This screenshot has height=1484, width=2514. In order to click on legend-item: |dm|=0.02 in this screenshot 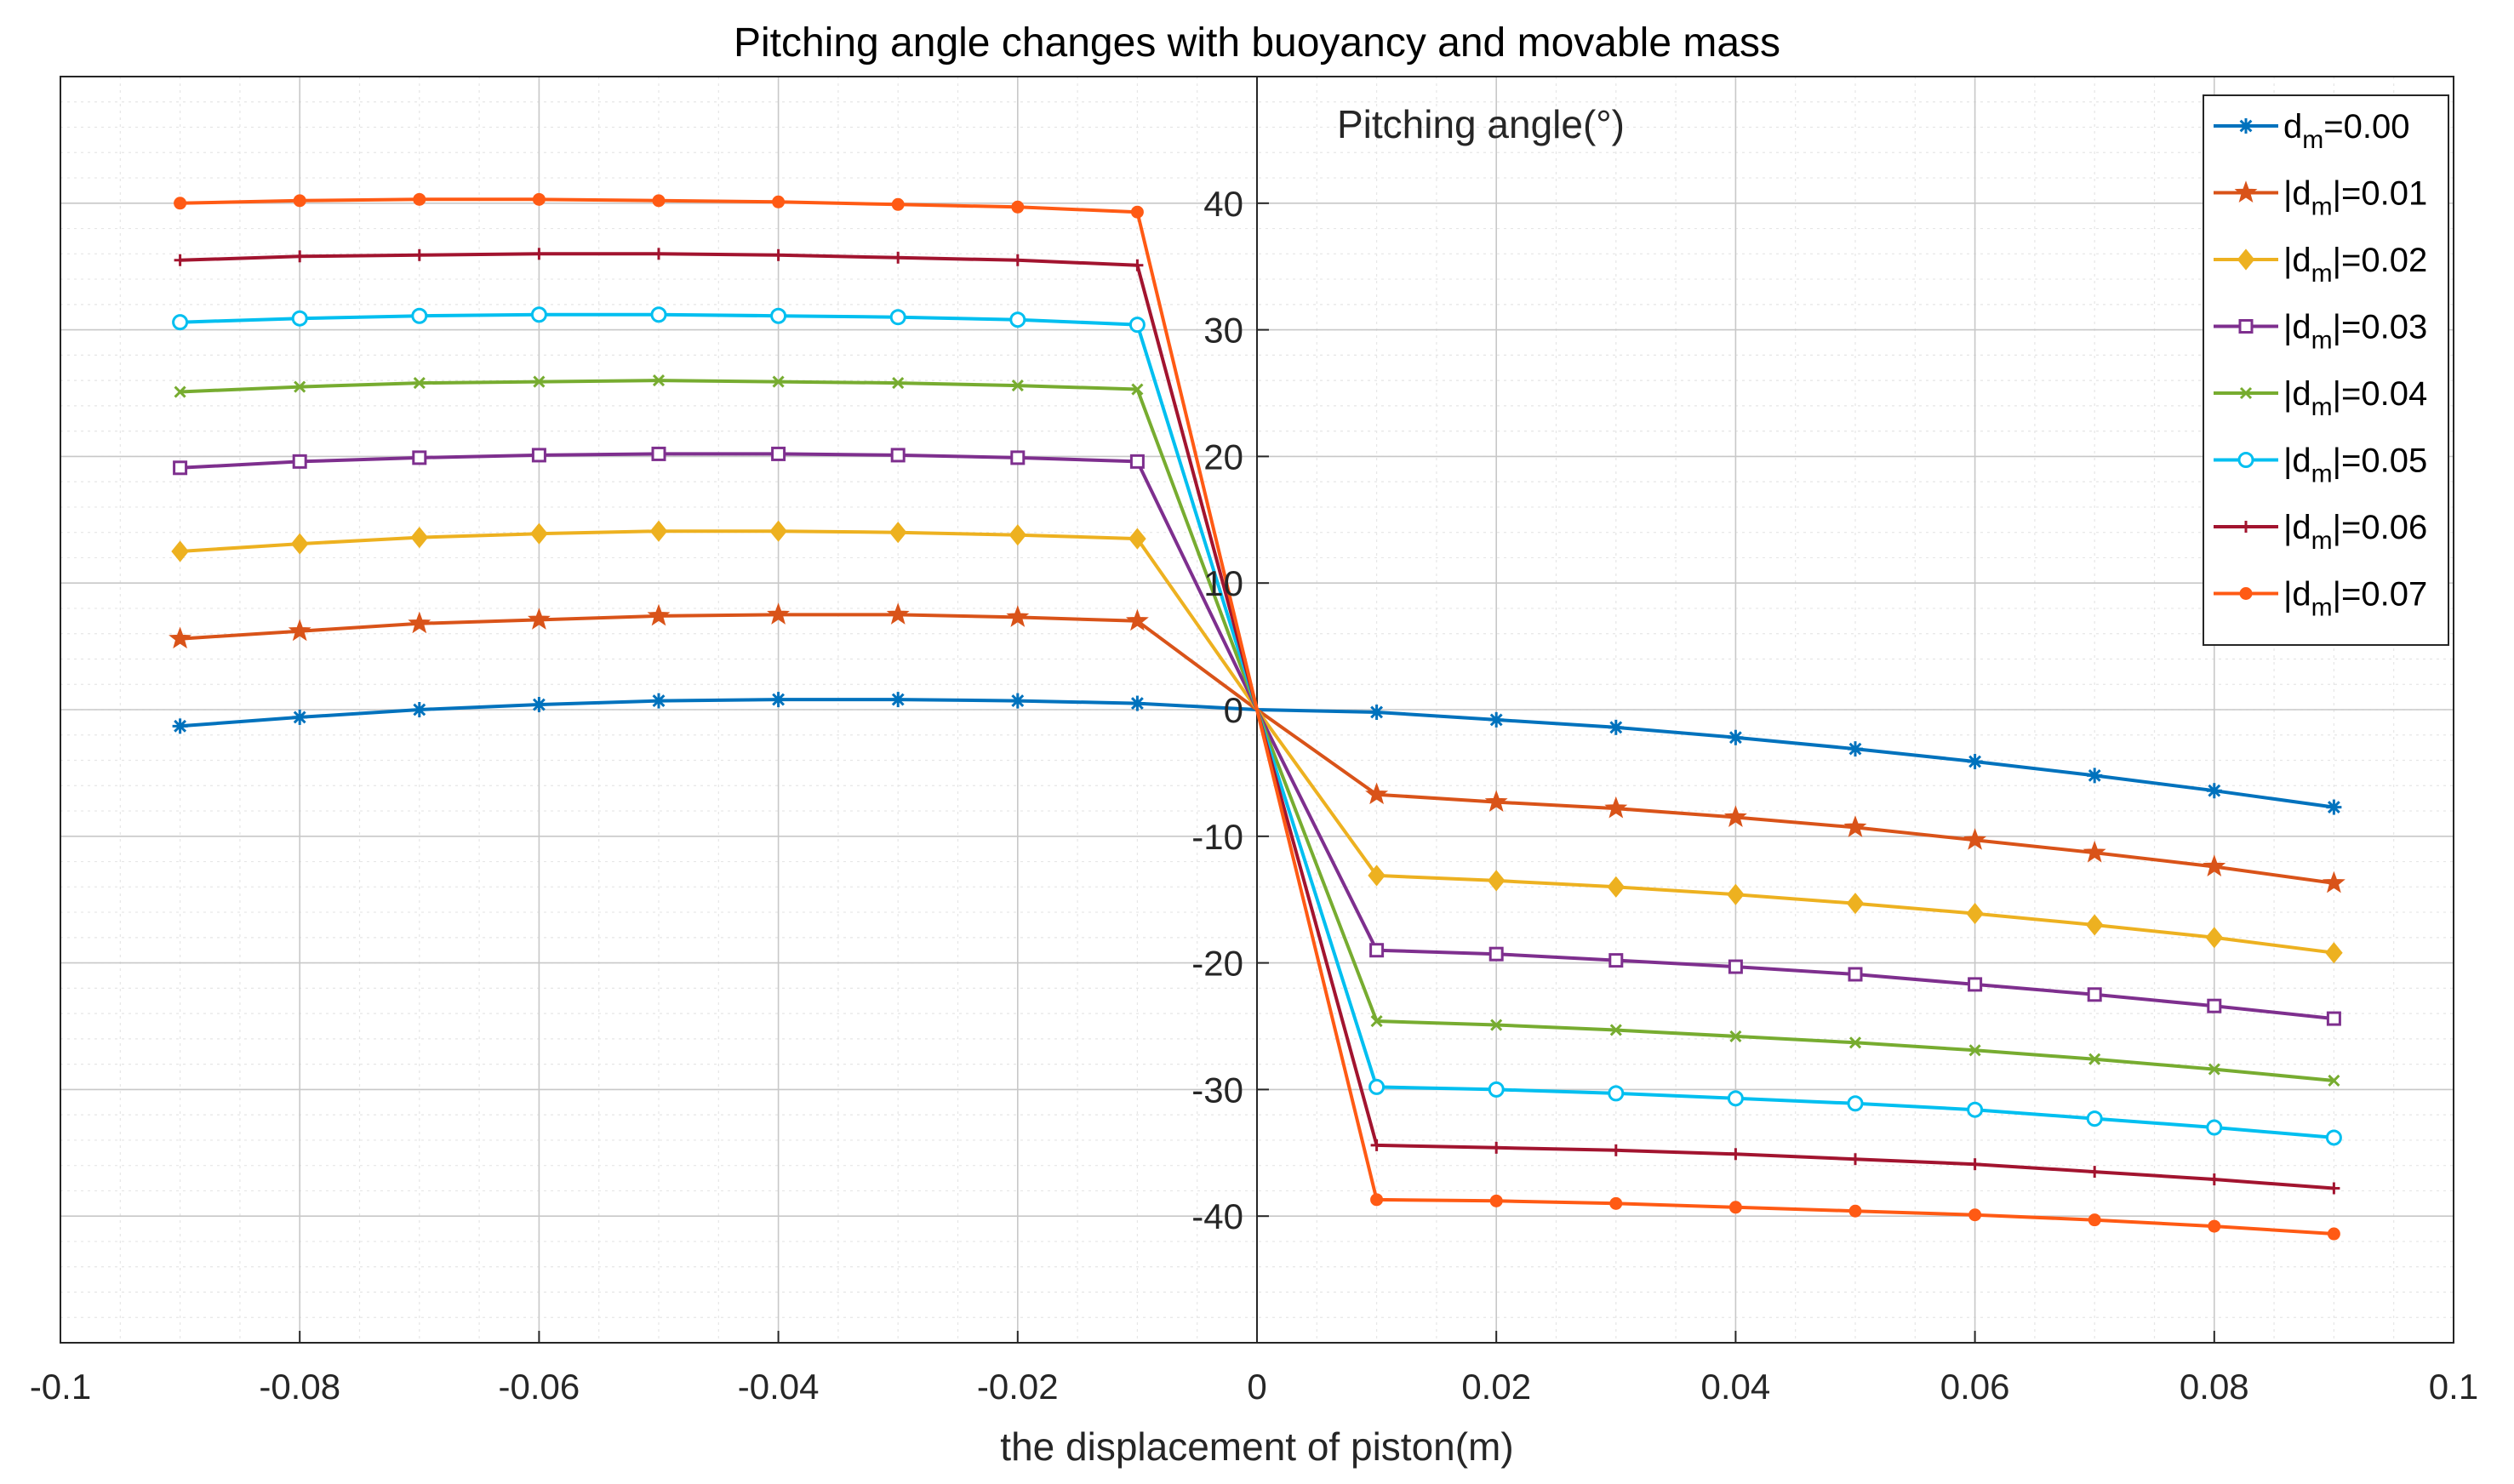, I will do `click(2321, 265)`.